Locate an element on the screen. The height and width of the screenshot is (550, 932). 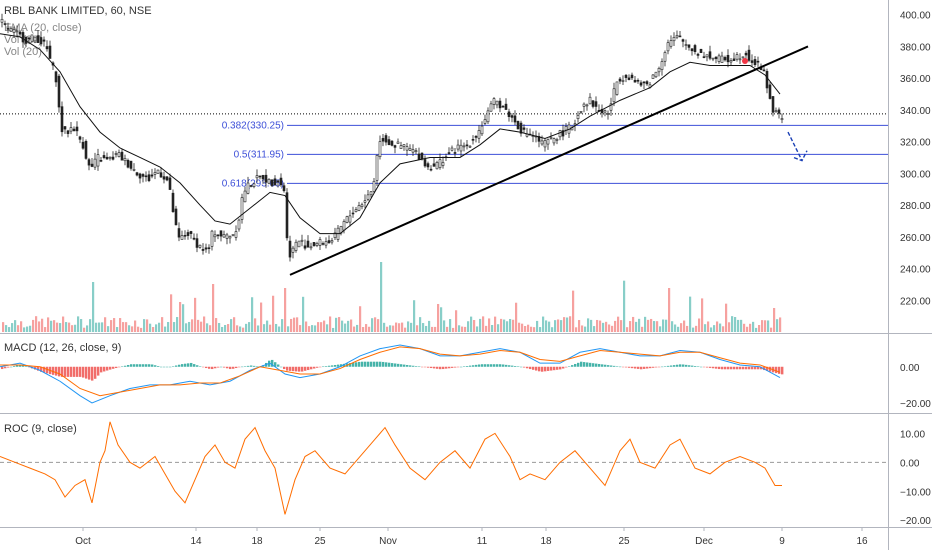
roc-legend: ROC (9, close) is located at coordinates (40, 429).